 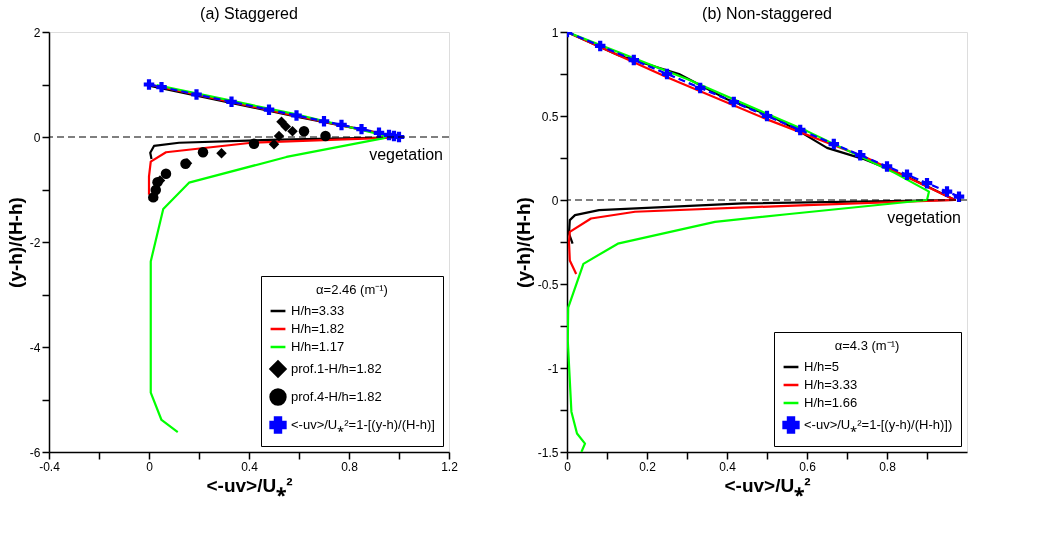 I want to click on legend-label: <-uv>/U⁎²=1-[(y-h)/(H-h)], so click(x=363, y=424).